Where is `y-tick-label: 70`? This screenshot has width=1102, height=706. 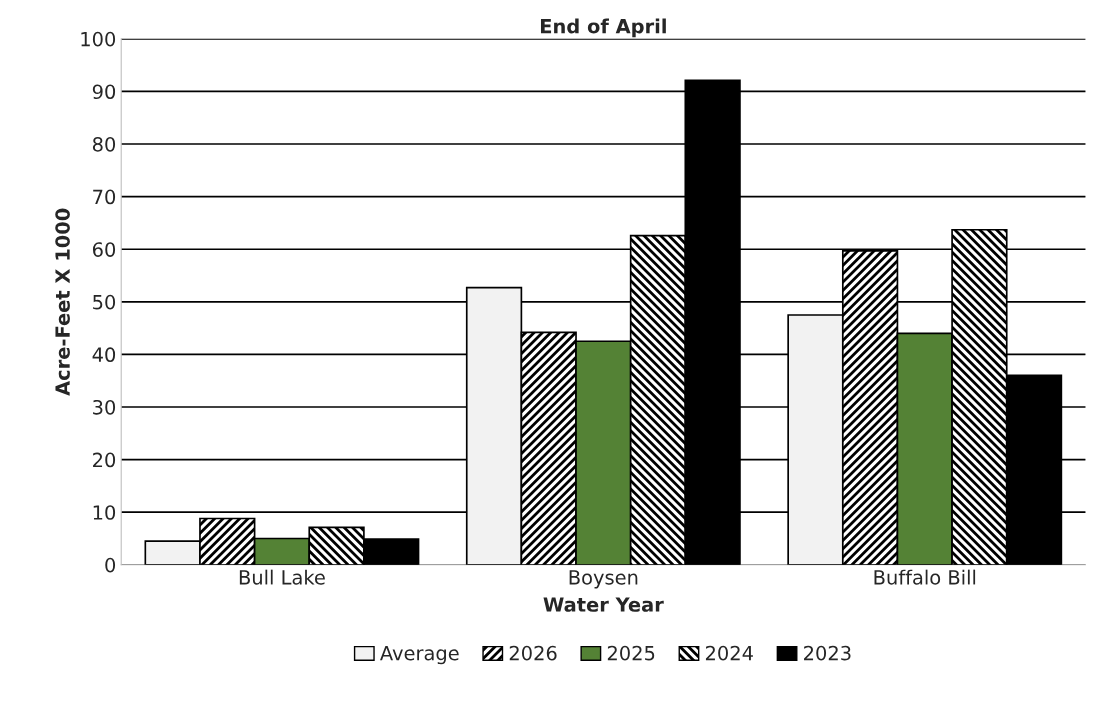
y-tick-label: 70 is located at coordinates (104, 197).